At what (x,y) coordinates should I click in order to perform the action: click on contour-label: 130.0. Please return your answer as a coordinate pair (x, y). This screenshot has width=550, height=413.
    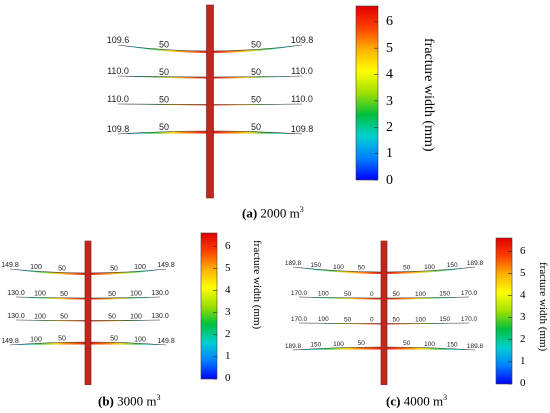
    Looking at the image, I should click on (16, 293).